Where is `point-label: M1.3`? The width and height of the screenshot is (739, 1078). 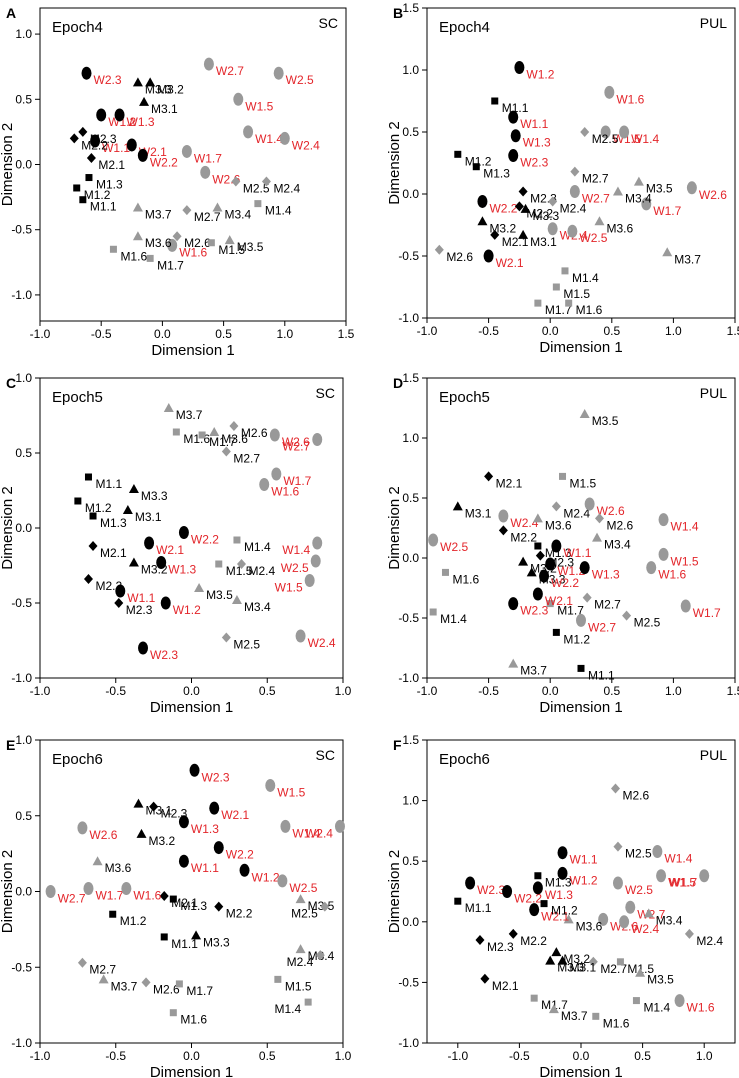 point-label: M1.3 is located at coordinates (193, 906).